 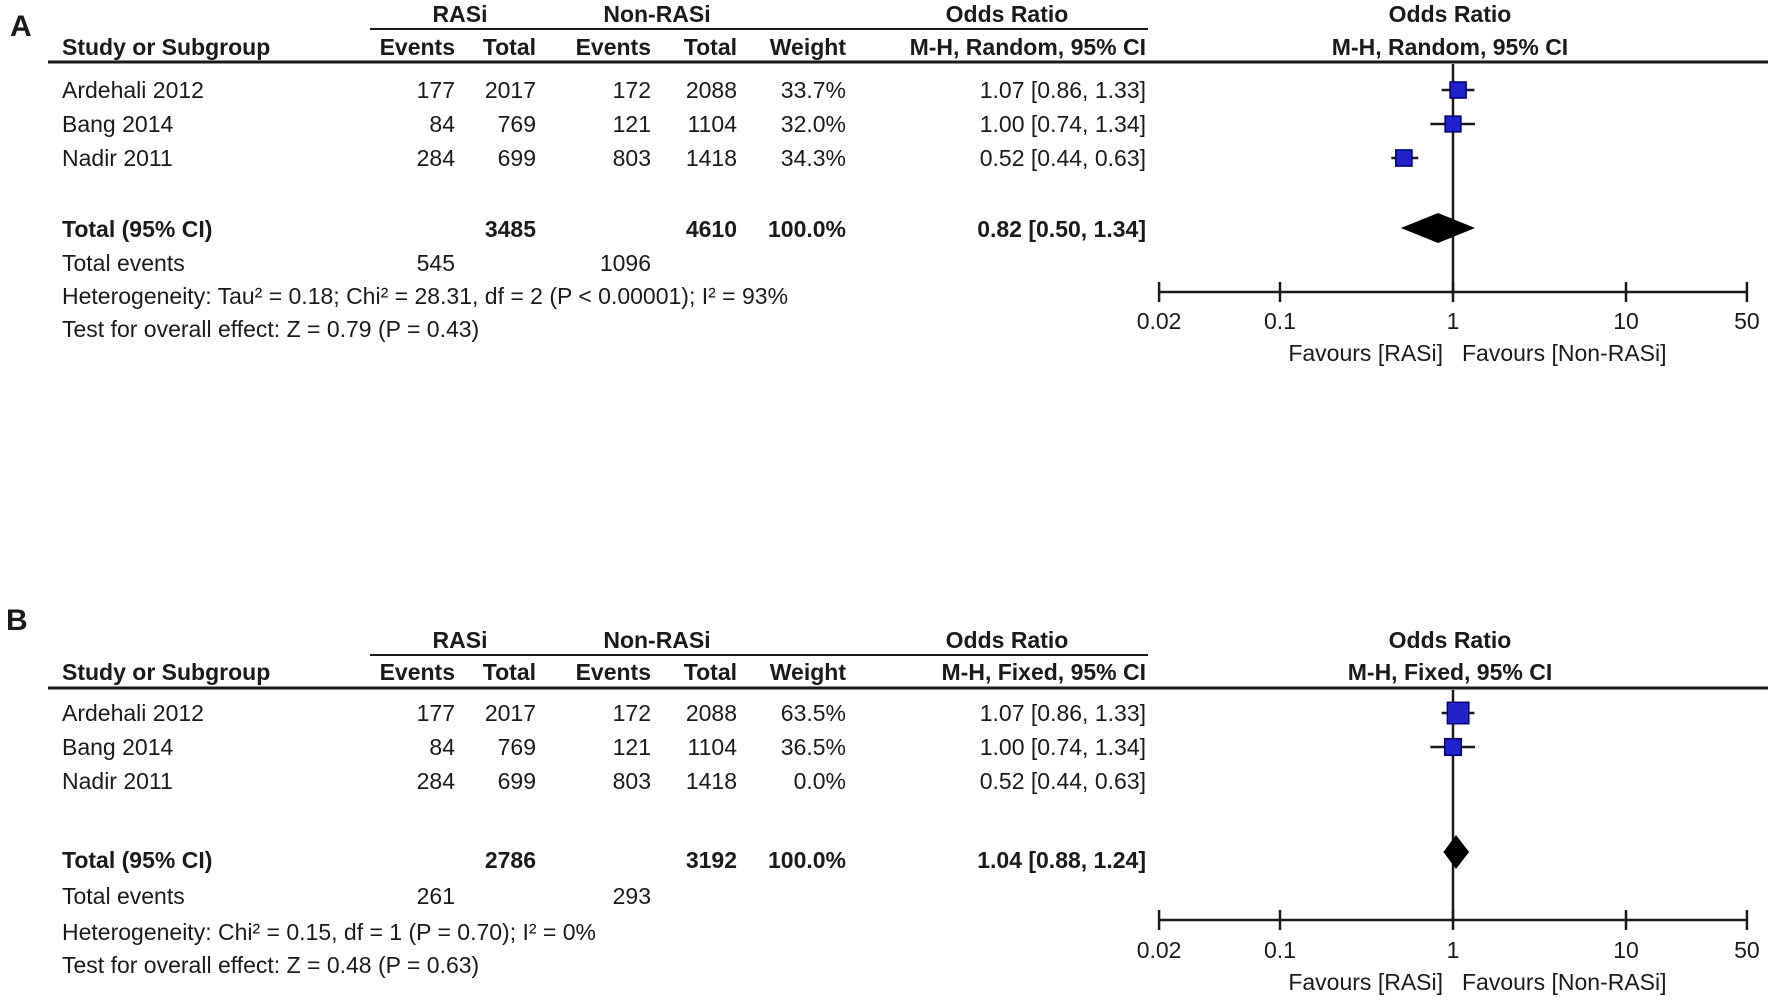 I want to click on effect-plot-header: M-H, Fixed, 95% CI, so click(x=1450, y=672).